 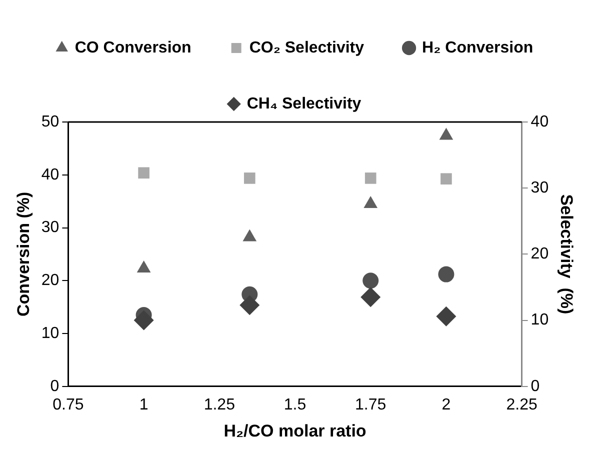 What do you see at coordinates (68, 405) in the screenshot?
I see `x-tick-label: 0.75` at bounding box center [68, 405].